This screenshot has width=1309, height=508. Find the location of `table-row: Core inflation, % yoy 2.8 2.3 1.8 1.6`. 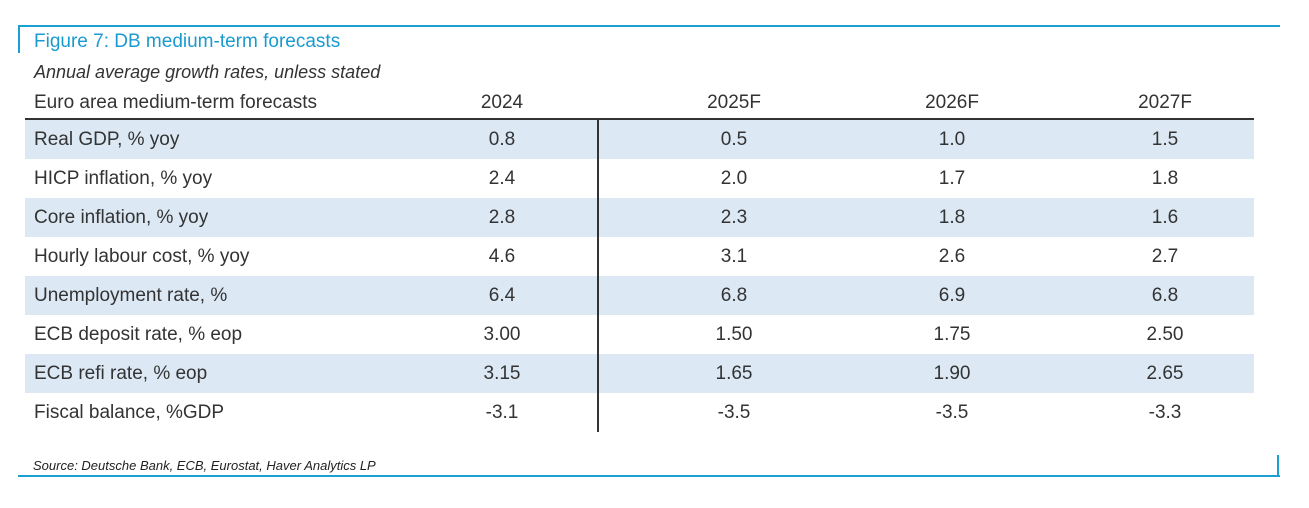

table-row: Core inflation, % yoy 2.8 2.3 1.8 1.6 is located at coordinates (639, 217).